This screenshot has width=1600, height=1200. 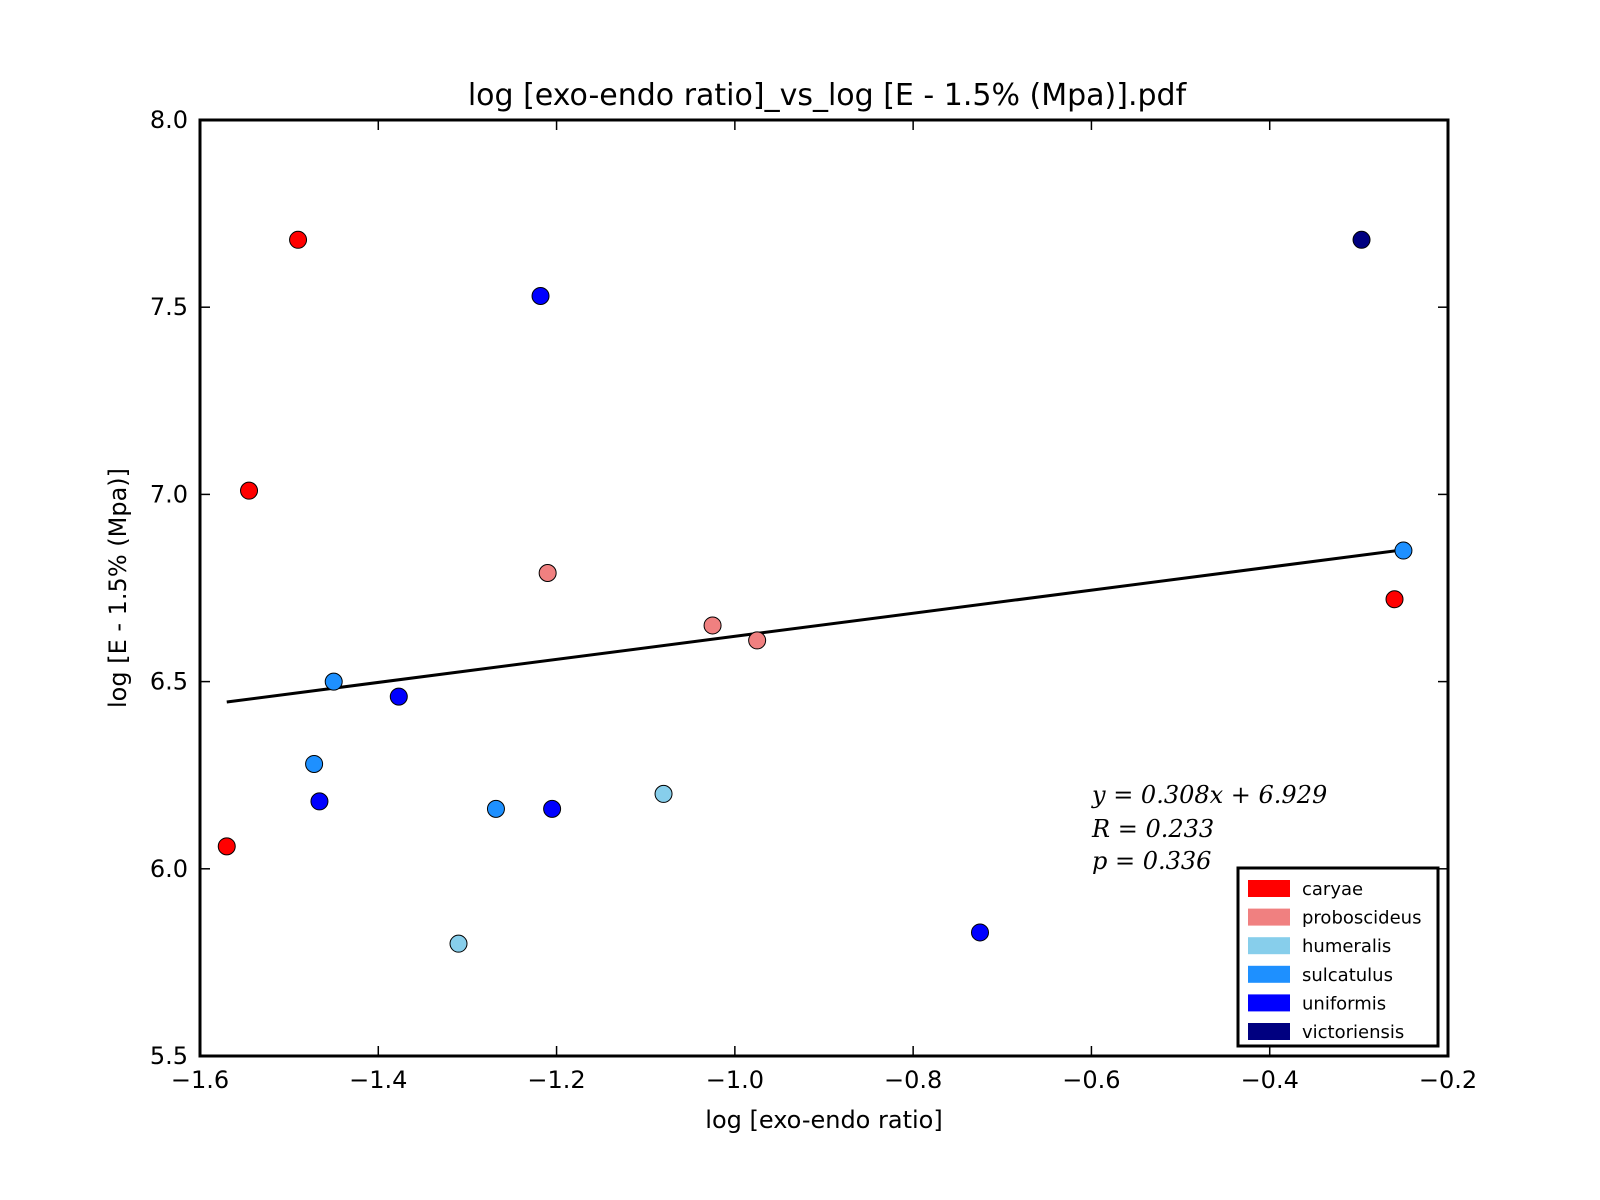 What do you see at coordinates (1269, 1031) in the screenshot?
I see `legend-swatch-victoriensis` at bounding box center [1269, 1031].